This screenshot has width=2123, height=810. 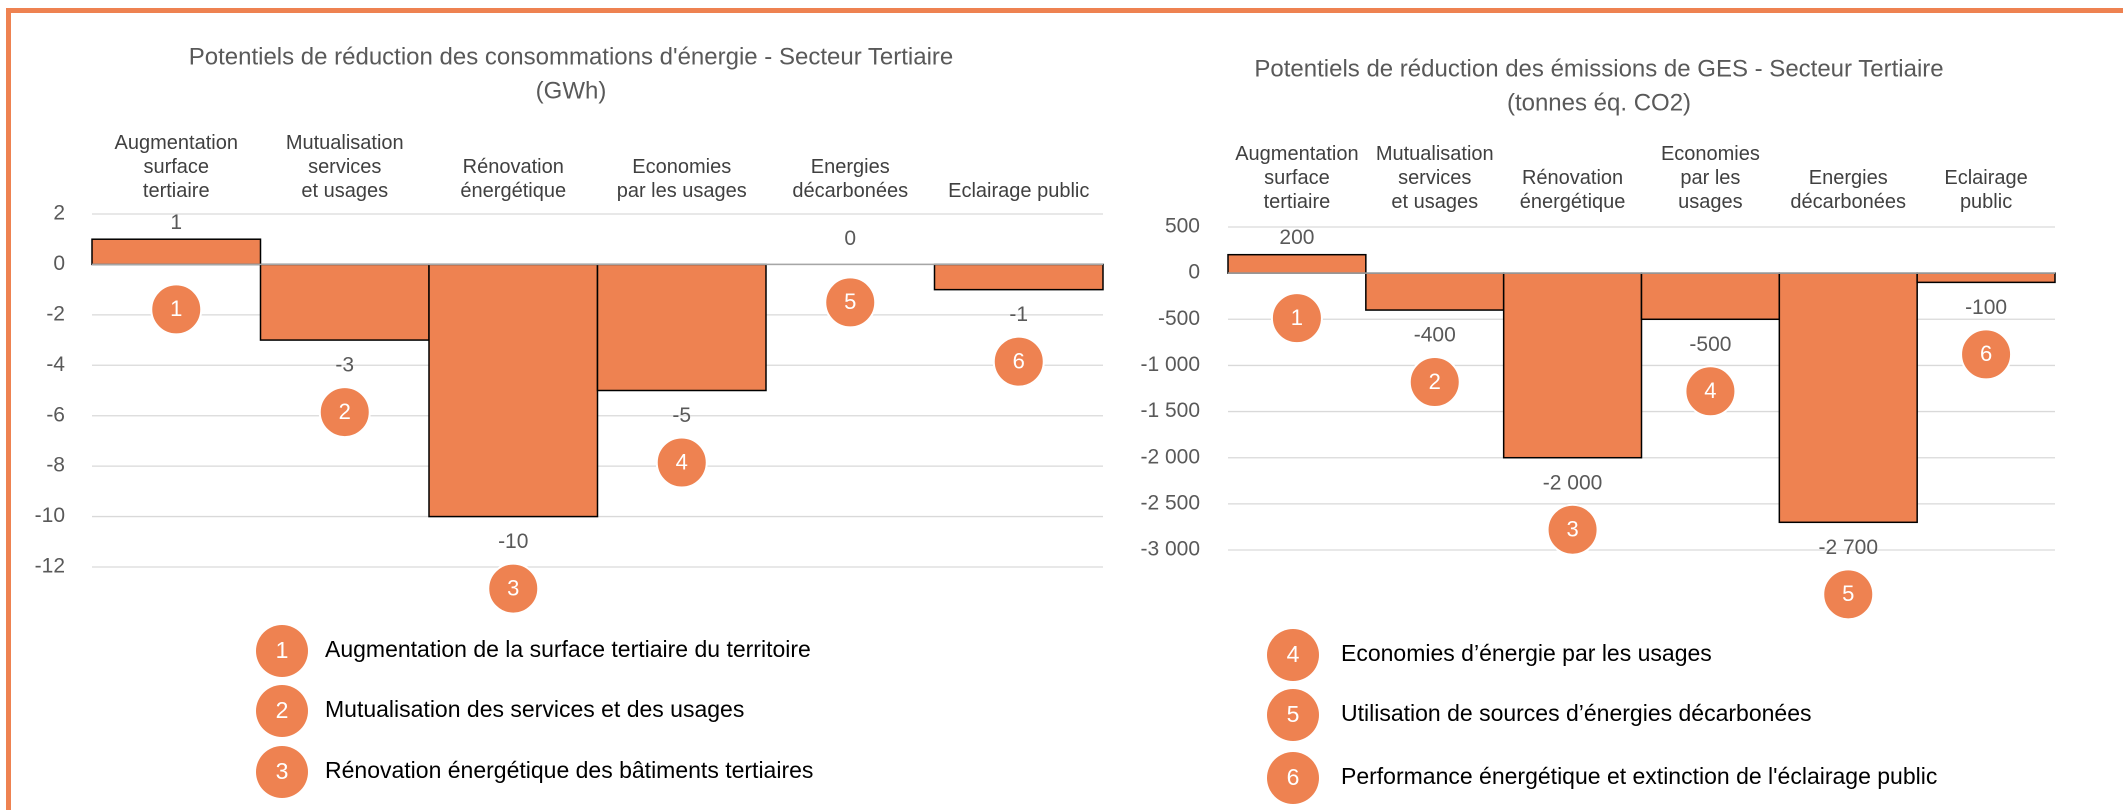 What do you see at coordinates (850, 238) in the screenshot?
I see `data-label: 0` at bounding box center [850, 238].